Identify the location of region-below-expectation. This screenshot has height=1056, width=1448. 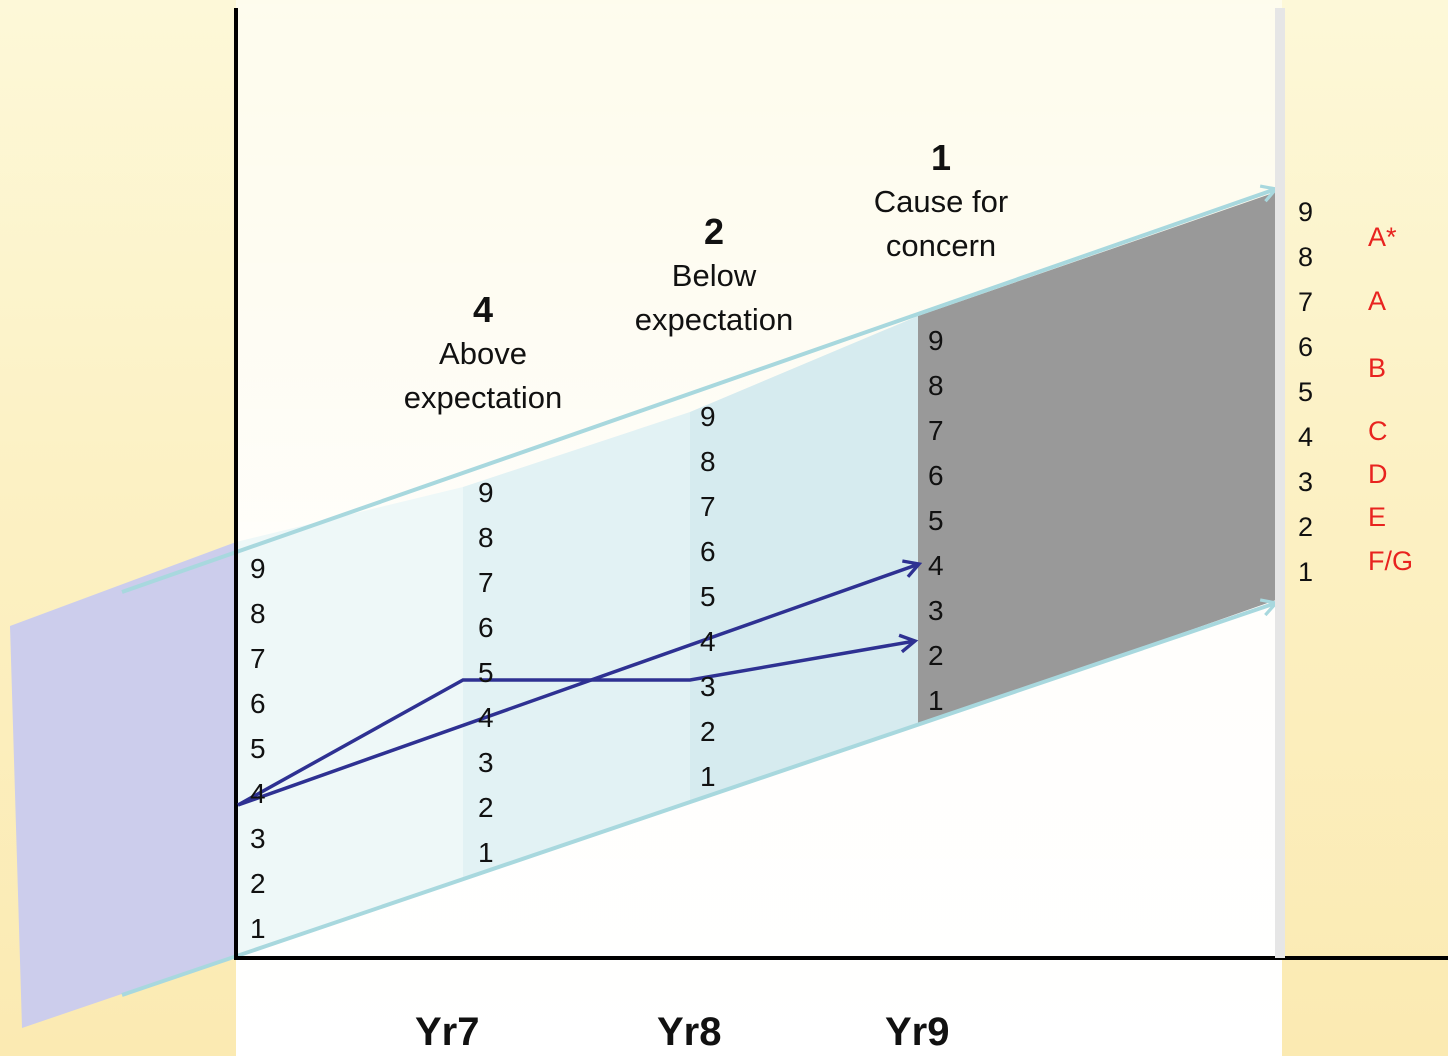
(804, 559).